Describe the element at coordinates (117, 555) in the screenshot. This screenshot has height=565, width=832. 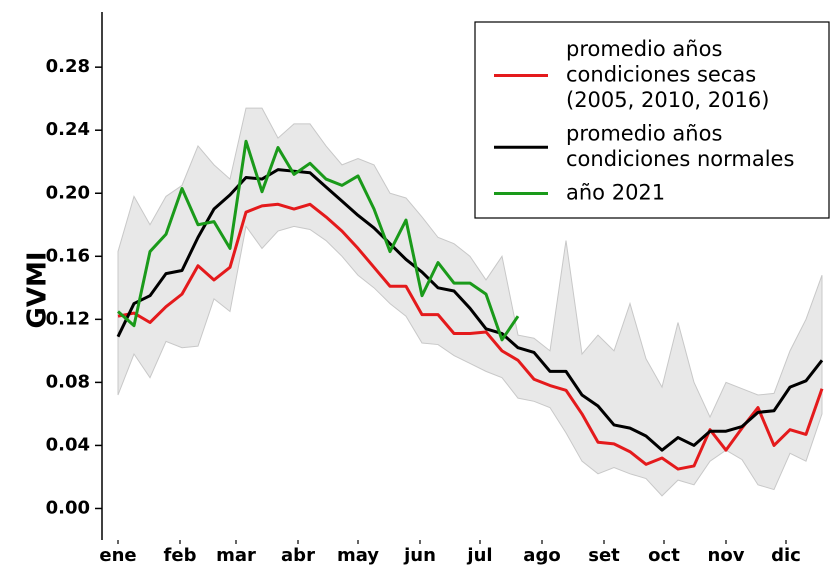
I see `x-tick-label: ene` at that location.